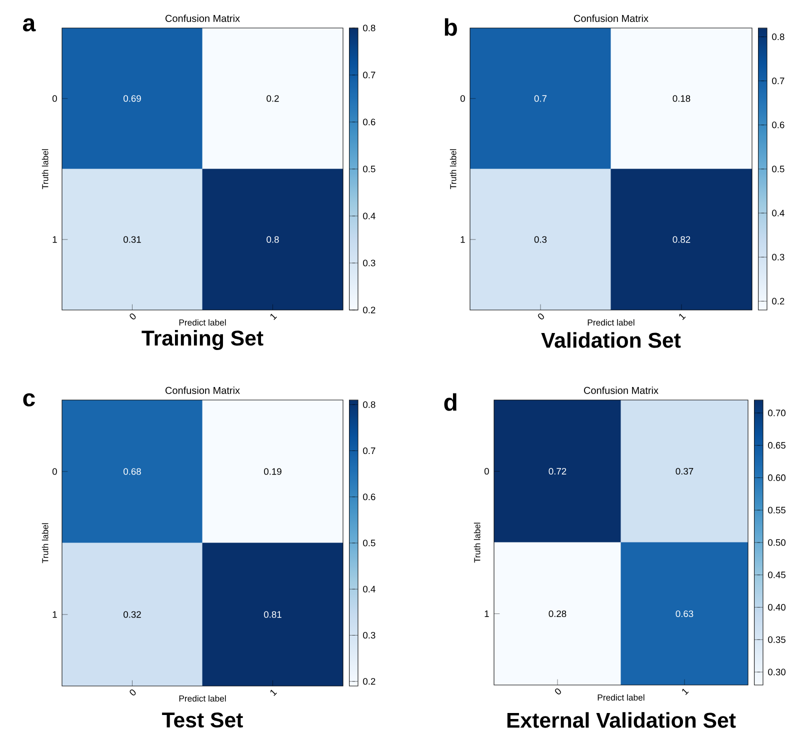 The width and height of the screenshot is (812, 733). What do you see at coordinates (29, 25) in the screenshot?
I see `text: a` at bounding box center [29, 25].